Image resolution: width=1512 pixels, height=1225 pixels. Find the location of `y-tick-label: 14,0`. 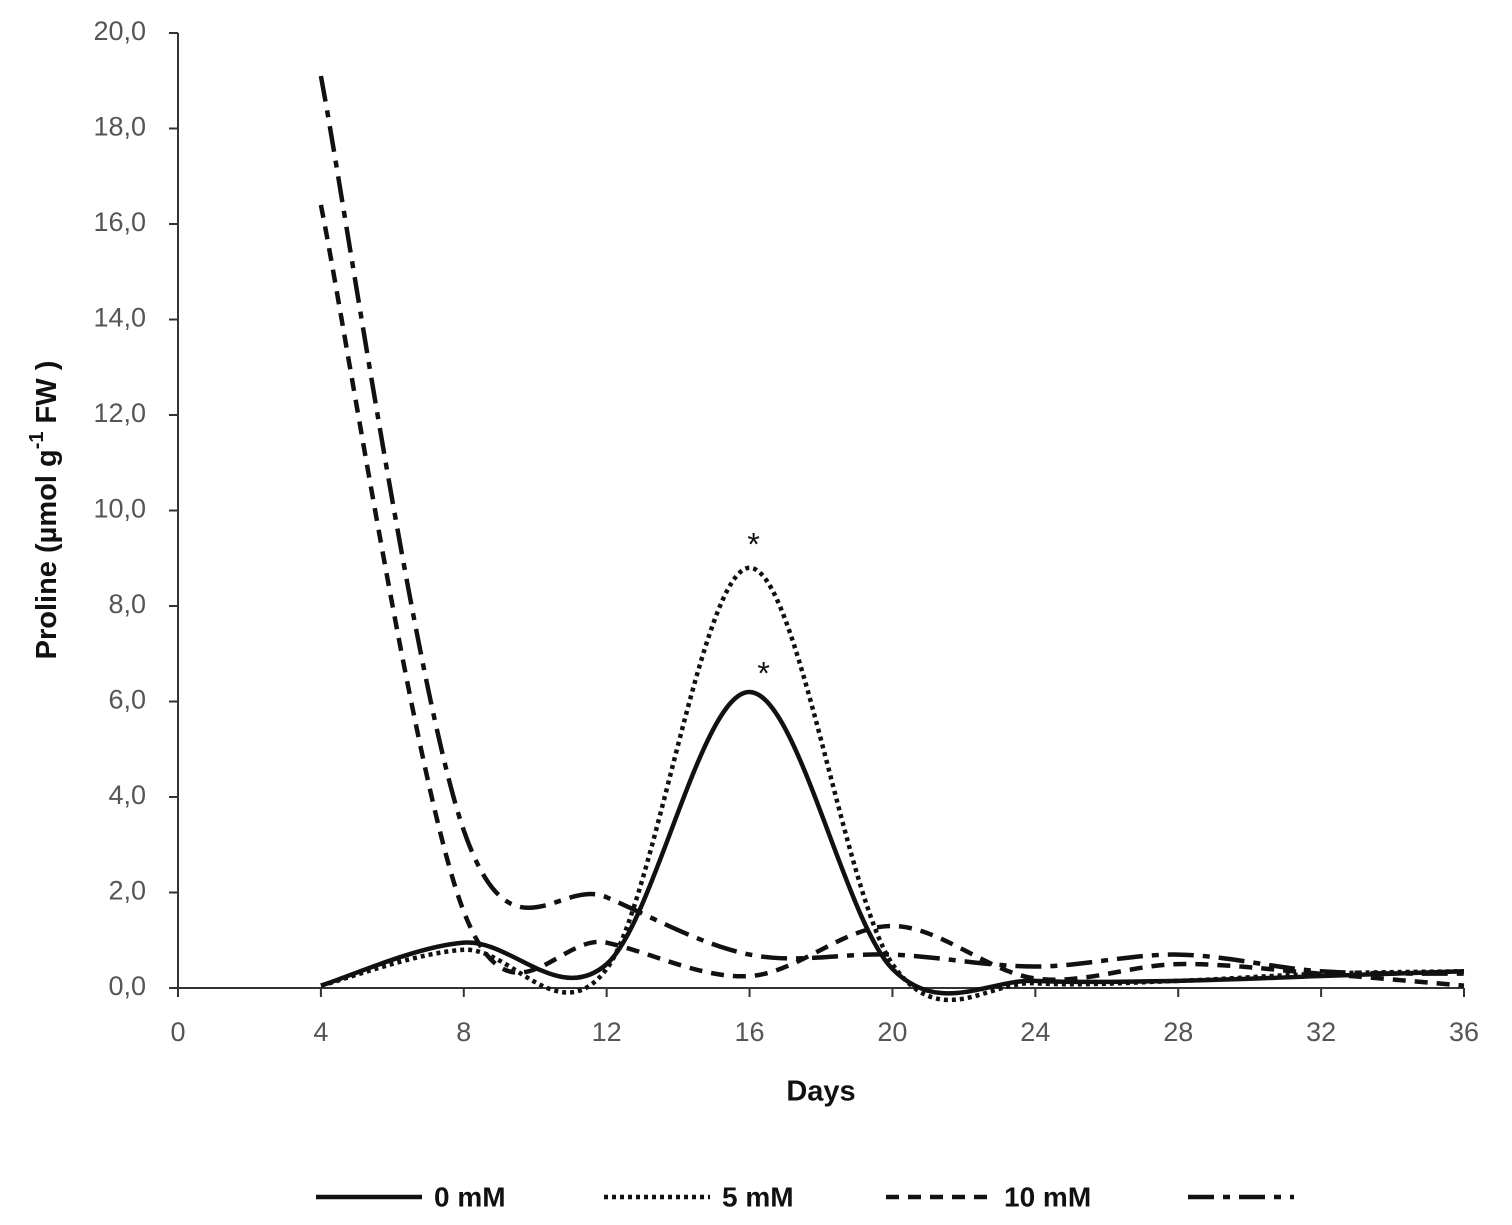

y-tick-label: 14,0 is located at coordinates (119, 318).